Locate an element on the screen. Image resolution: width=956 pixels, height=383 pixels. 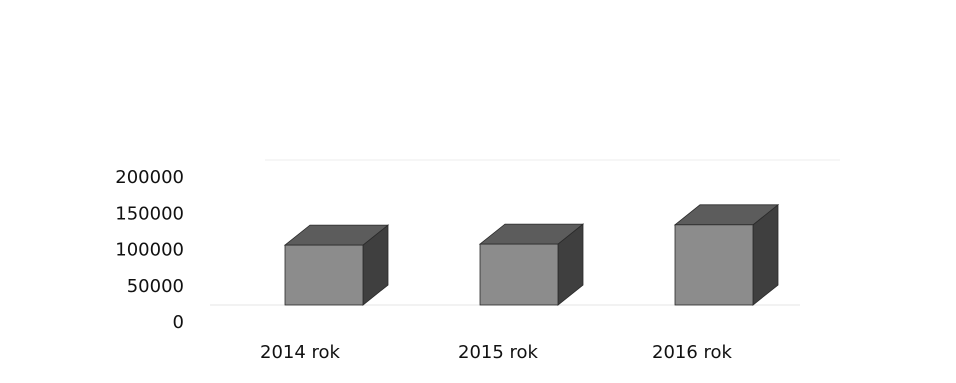
y-tick-label: 0 is located at coordinates (178, 322).